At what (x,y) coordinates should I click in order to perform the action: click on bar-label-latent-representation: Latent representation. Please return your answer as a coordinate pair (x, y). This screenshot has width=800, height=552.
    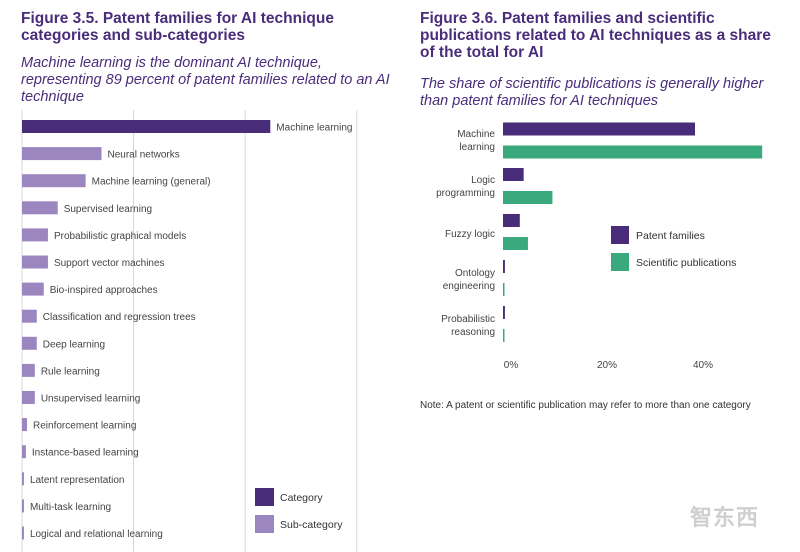
    Looking at the image, I should click on (77, 480).